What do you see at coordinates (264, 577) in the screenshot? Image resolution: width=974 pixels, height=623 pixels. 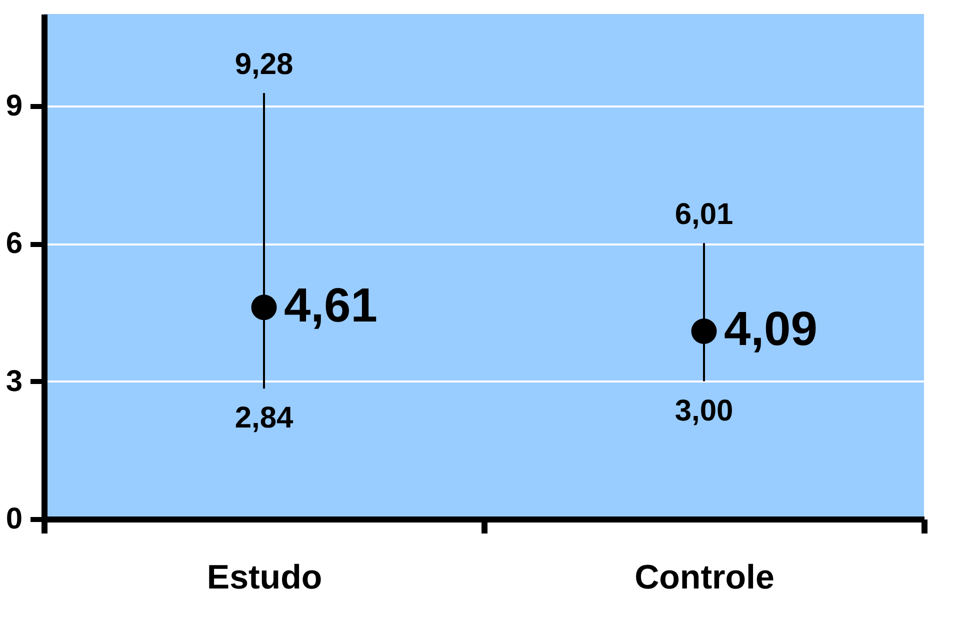 I see `x-tick-label: Estudo` at bounding box center [264, 577].